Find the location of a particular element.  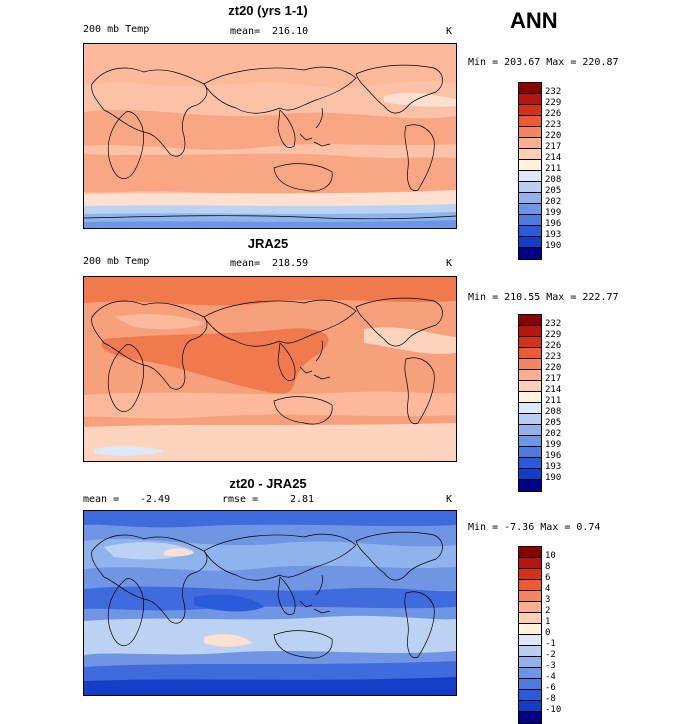

p1-north-band is located at coordinates (270, 66).